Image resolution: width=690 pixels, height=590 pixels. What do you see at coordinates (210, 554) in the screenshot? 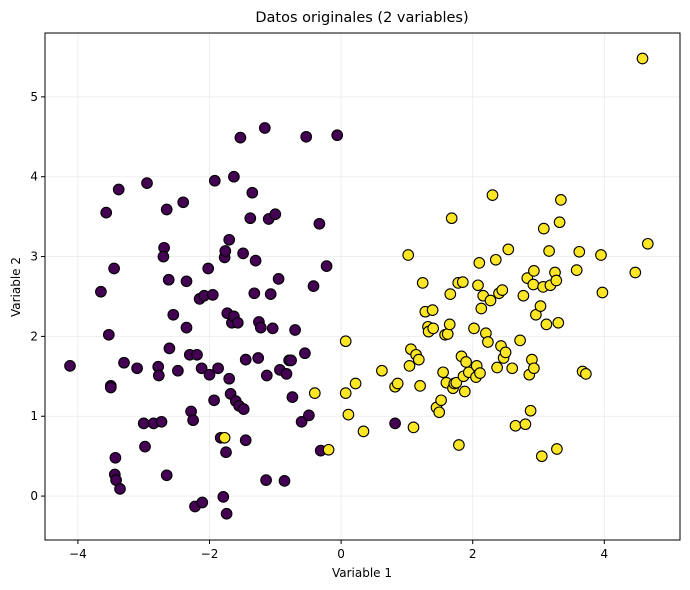
I see `x-tick-label: −2` at bounding box center [210, 554].